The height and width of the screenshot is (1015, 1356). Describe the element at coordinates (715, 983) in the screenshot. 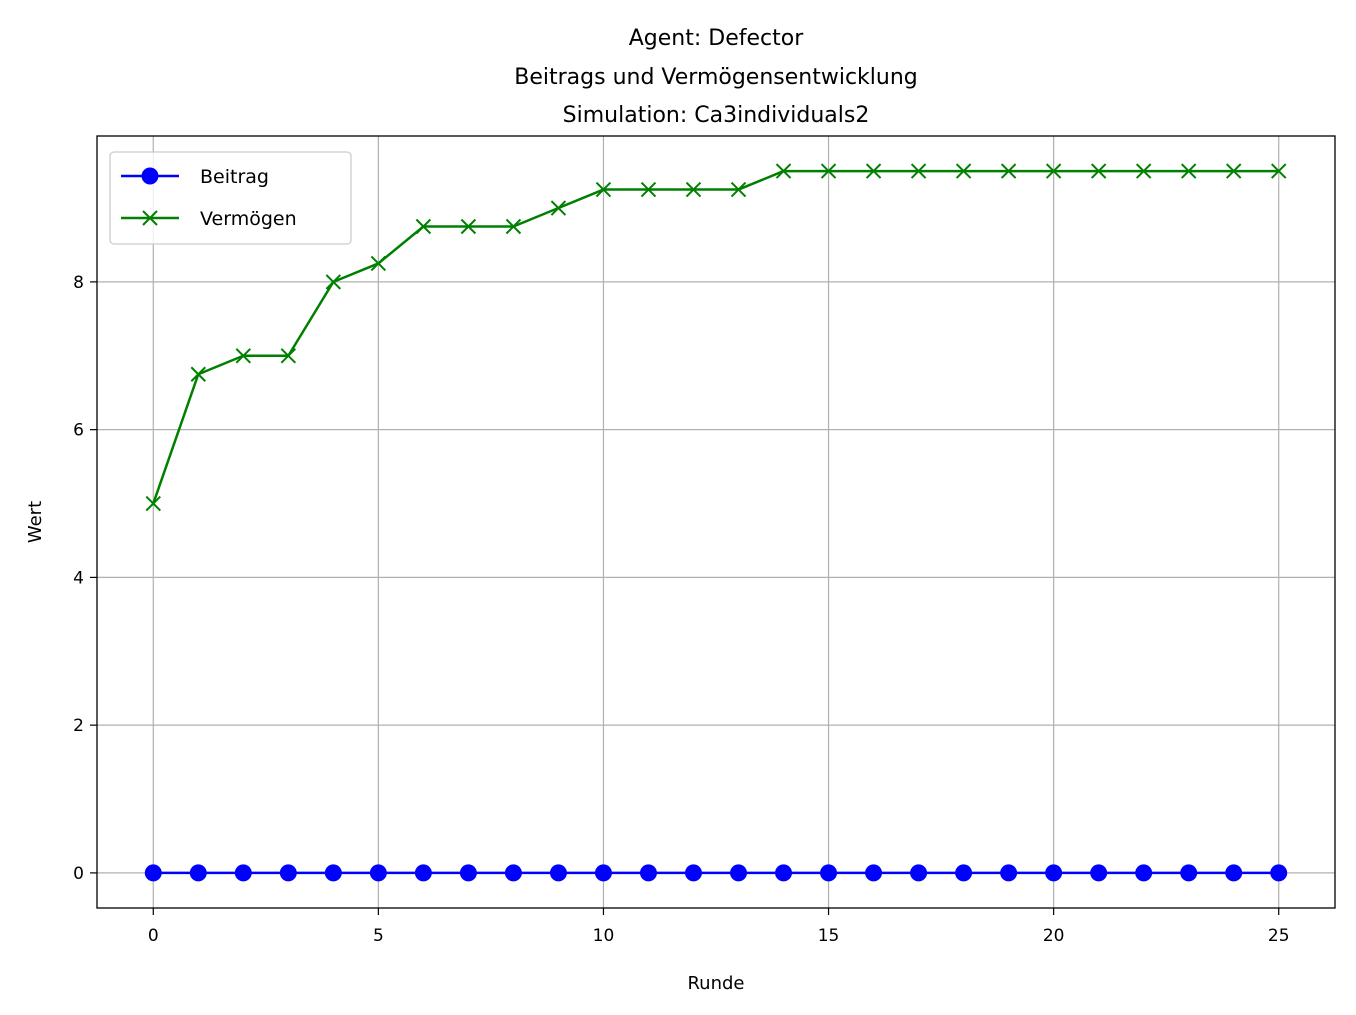

I see `x-axis-label: Runde` at that location.